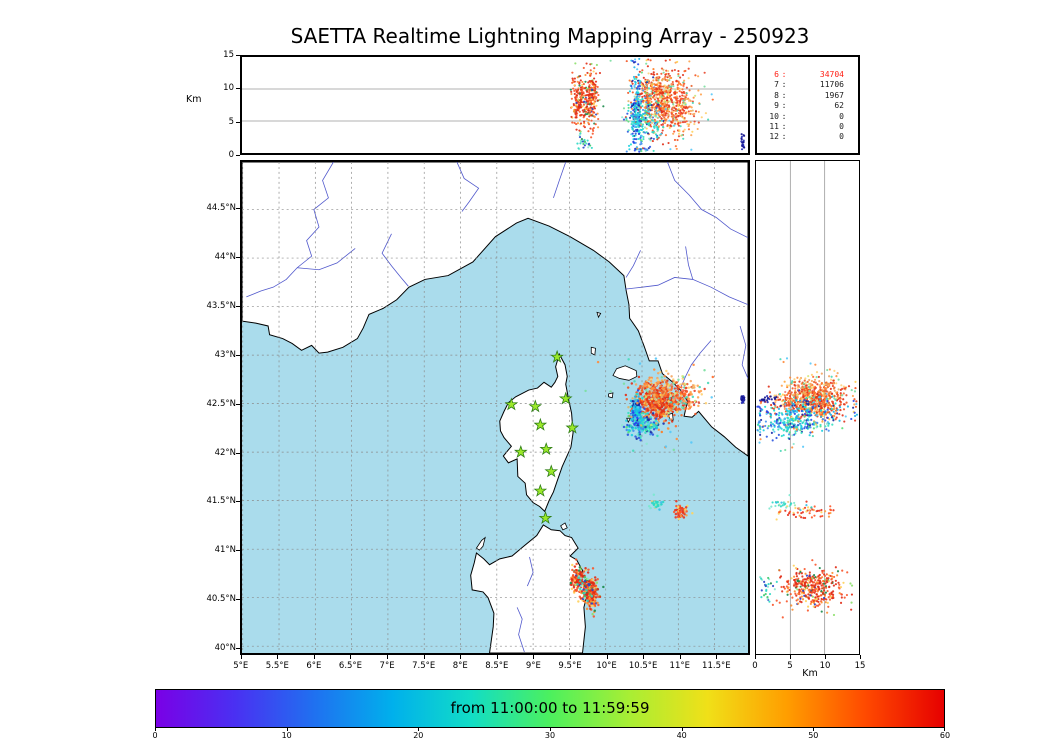  I want to click on source-counts-panel: 6:34704 7:11706 8:1967 9:62 10:0 11:0 12:0, so click(807, 105).